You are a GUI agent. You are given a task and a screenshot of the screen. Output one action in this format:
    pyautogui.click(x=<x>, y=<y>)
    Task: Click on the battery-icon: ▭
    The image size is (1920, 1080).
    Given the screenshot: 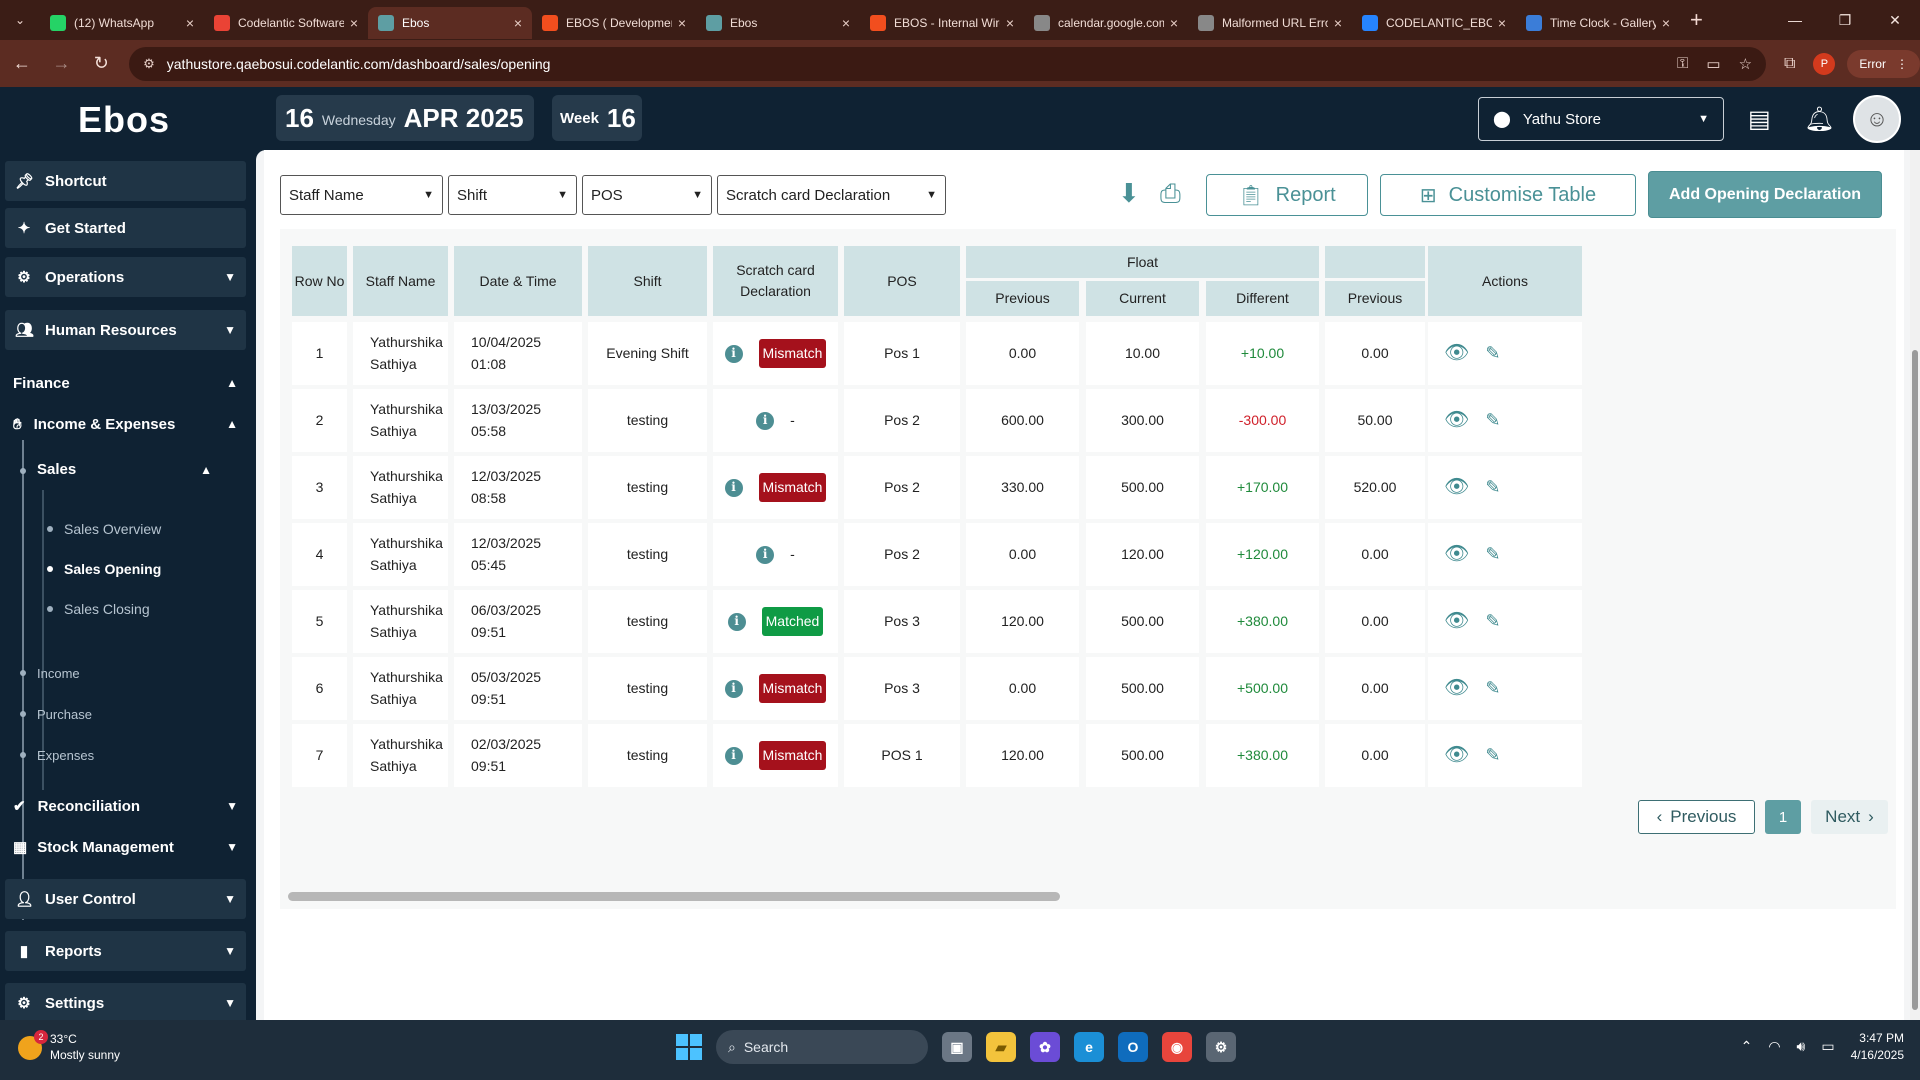 What is the action you would take?
    pyautogui.click(x=1828, y=1046)
    